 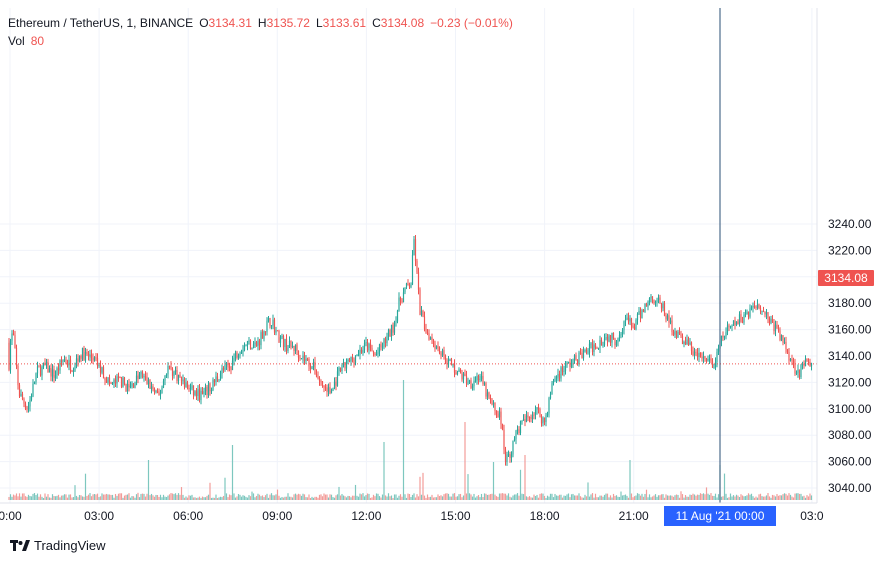 I want to click on symbol-title: Ethereum / TetherUS, 1, BINANCE, so click(x=101, y=23).